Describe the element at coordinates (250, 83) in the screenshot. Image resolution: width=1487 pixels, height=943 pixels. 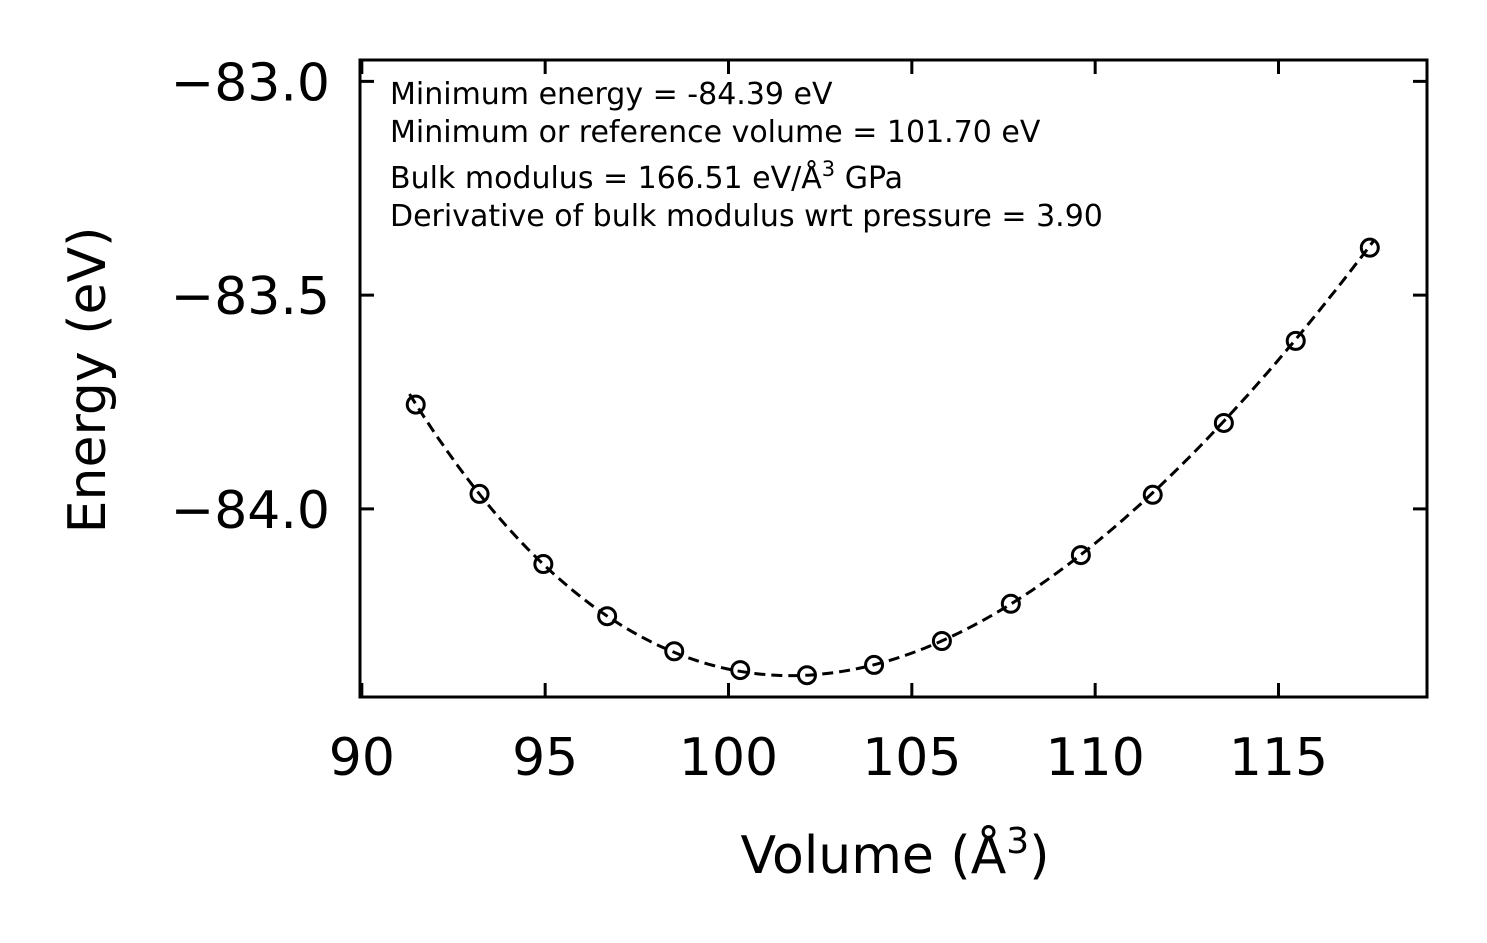
I see `y-tick-label: −83.0` at that location.